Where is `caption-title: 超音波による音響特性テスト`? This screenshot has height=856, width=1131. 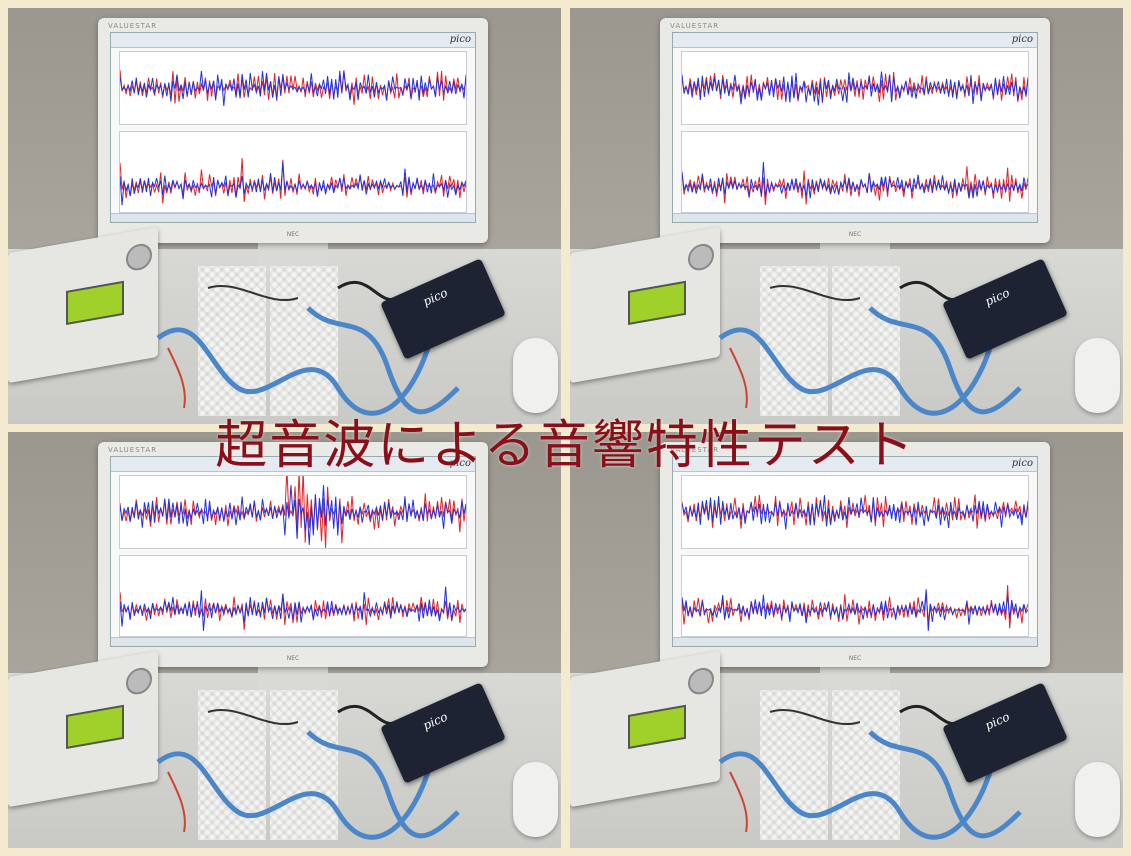
caption-title: 超音波による音響特性テスト is located at coordinates (565, 446).